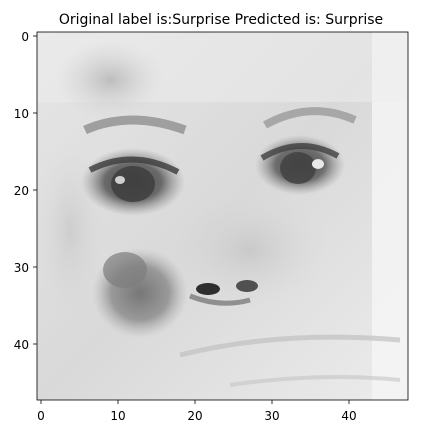 The height and width of the screenshot is (435, 424). Describe the element at coordinates (348, 416) in the screenshot. I see `x-tick-label: 40` at that location.